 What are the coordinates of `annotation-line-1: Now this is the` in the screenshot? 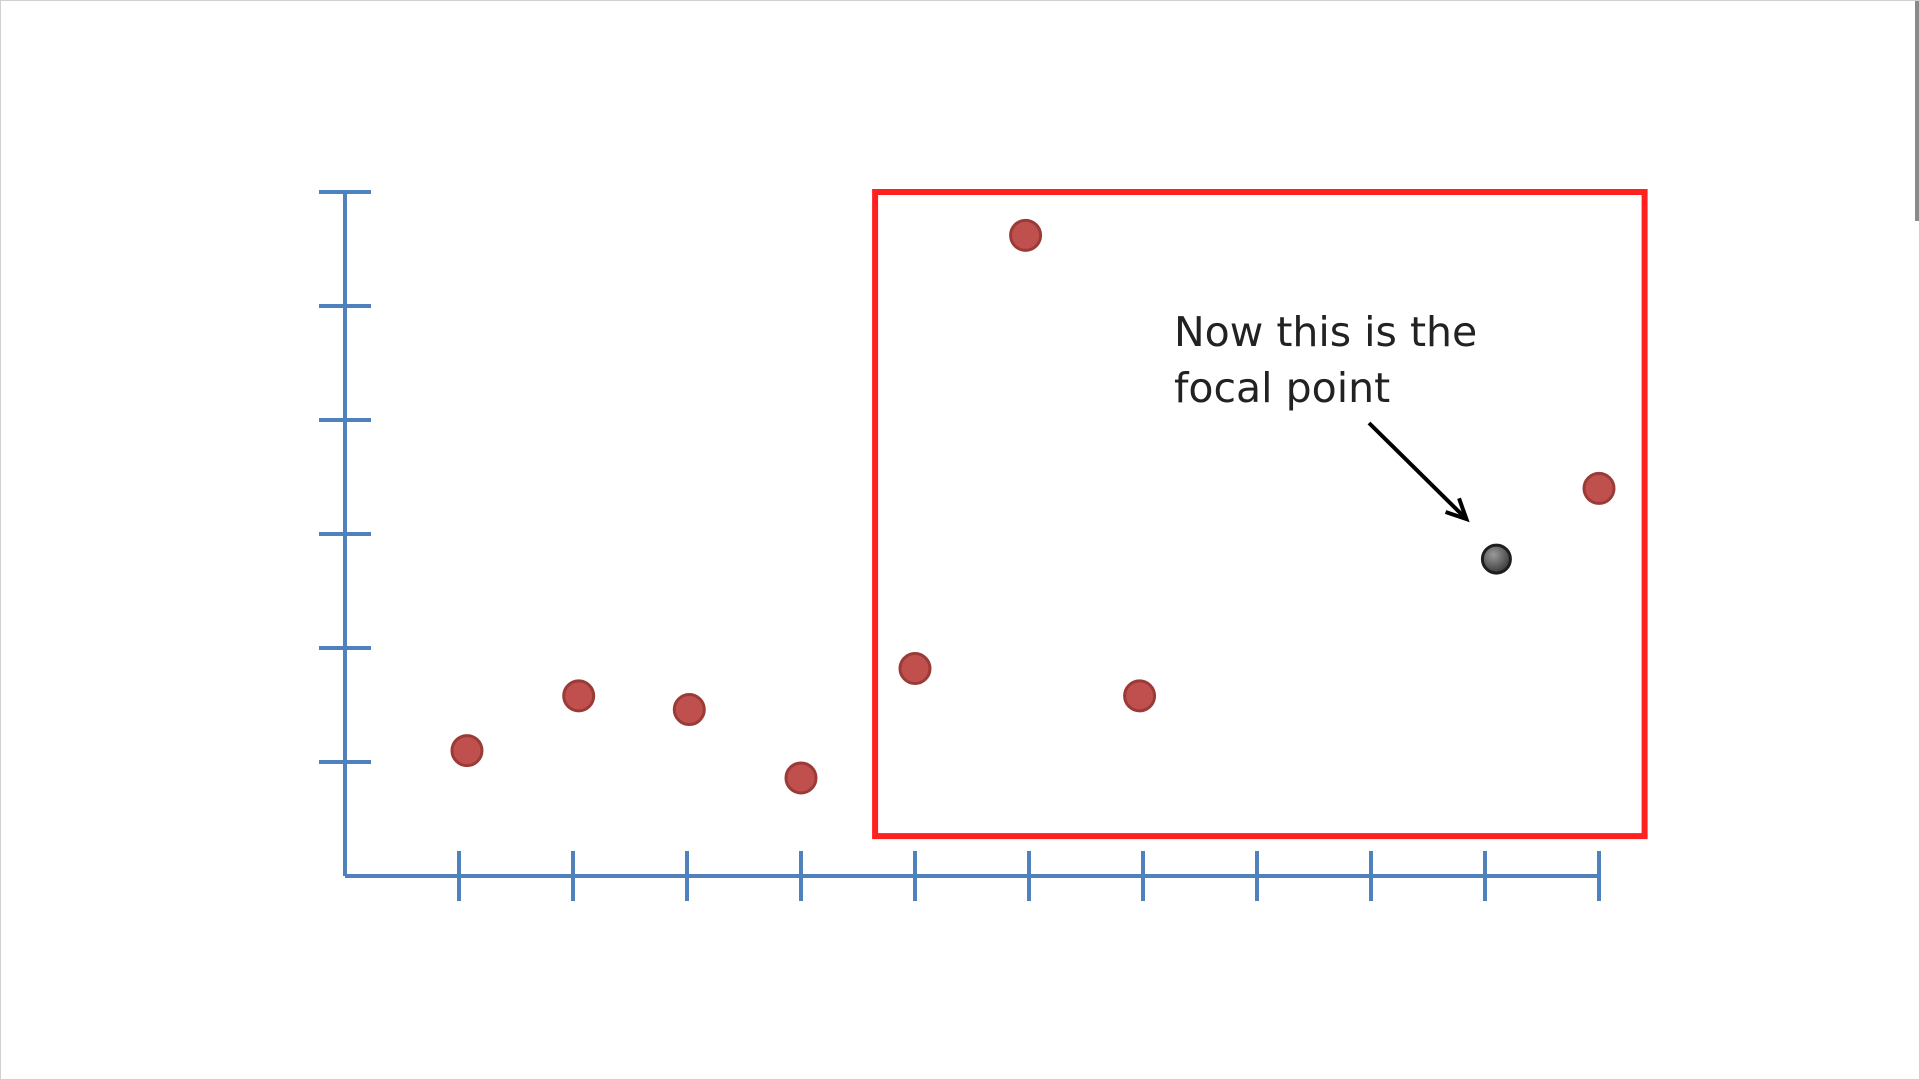 It's located at (1325, 332).